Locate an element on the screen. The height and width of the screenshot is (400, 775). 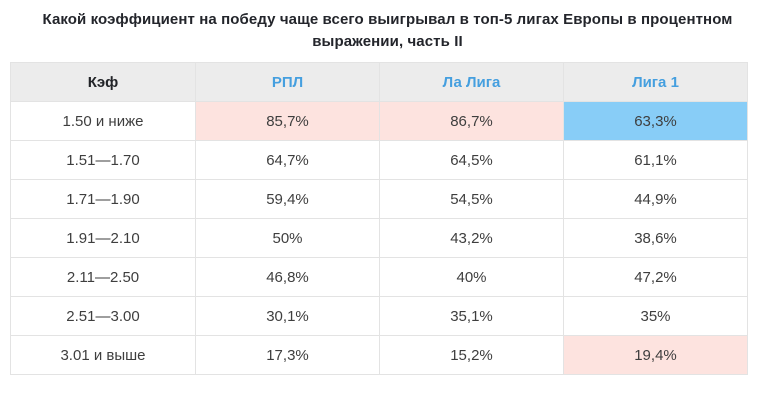
table-row: 1.50 и ниже 85,7% 86,7% 63,3% is located at coordinates (379, 121).